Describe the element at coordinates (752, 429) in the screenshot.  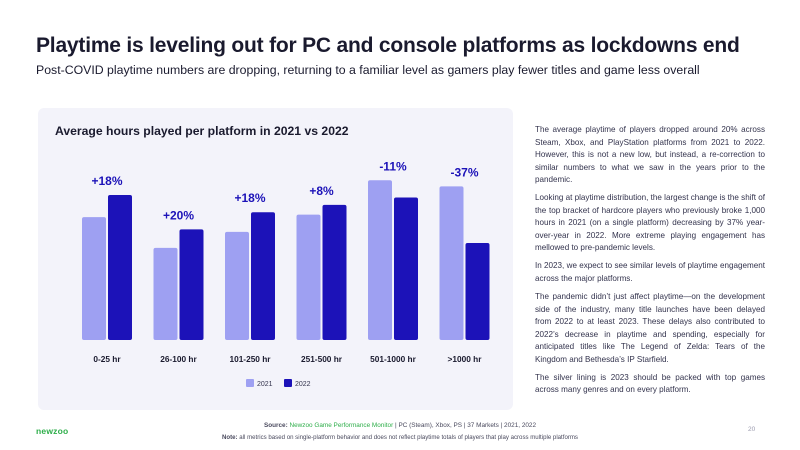
I see `page-number: 20` at that location.